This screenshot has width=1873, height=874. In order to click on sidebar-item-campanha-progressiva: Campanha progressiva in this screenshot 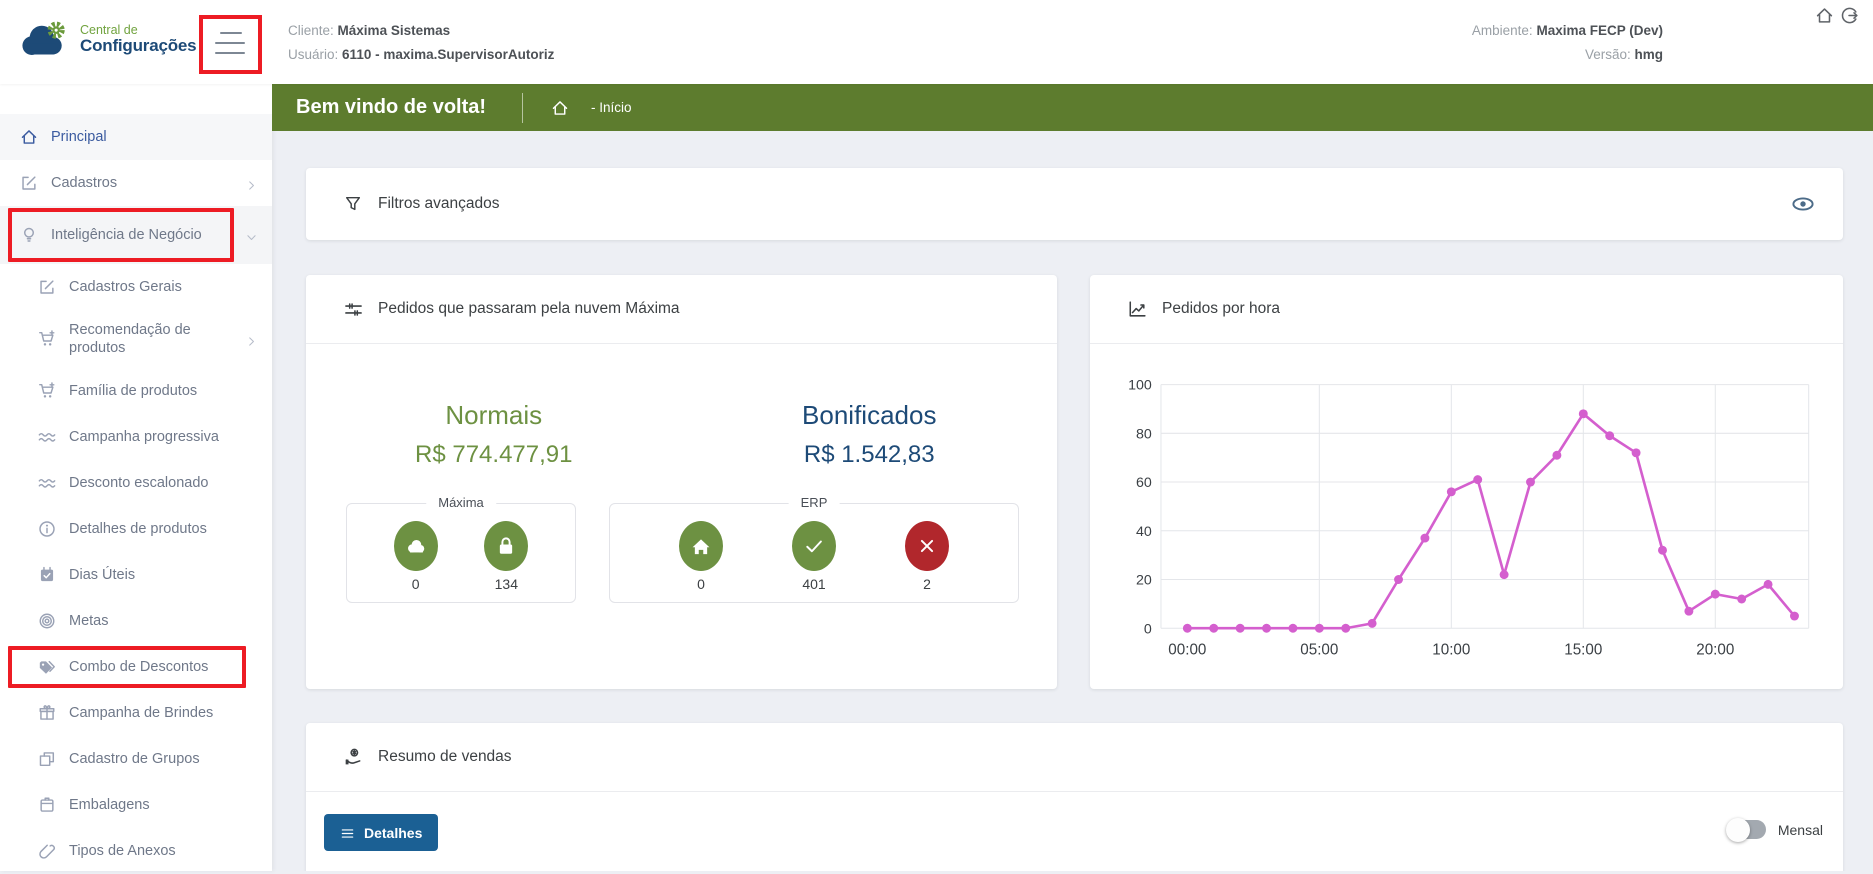, I will do `click(136, 437)`.